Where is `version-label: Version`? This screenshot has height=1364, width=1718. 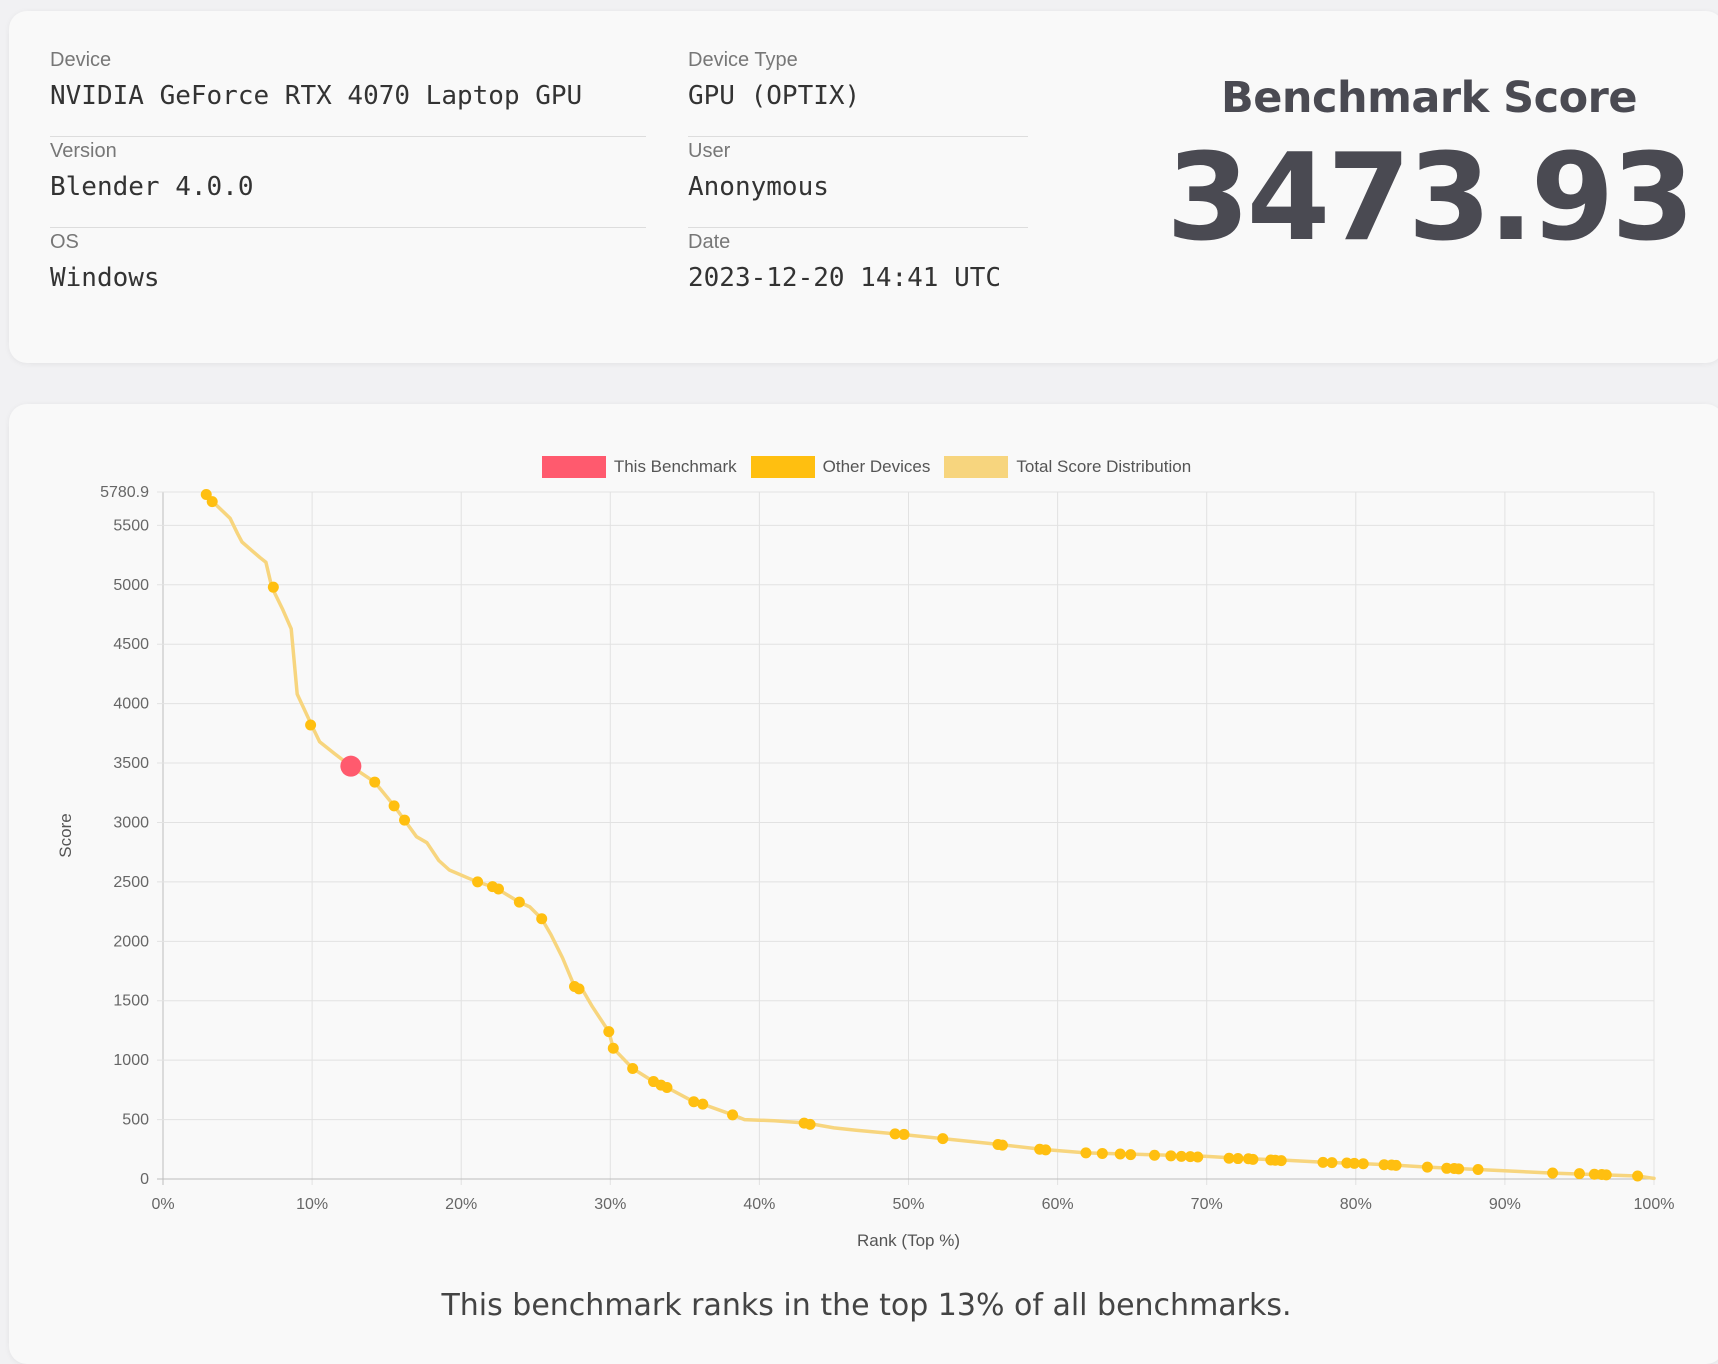
version-label: Version is located at coordinates (83, 151).